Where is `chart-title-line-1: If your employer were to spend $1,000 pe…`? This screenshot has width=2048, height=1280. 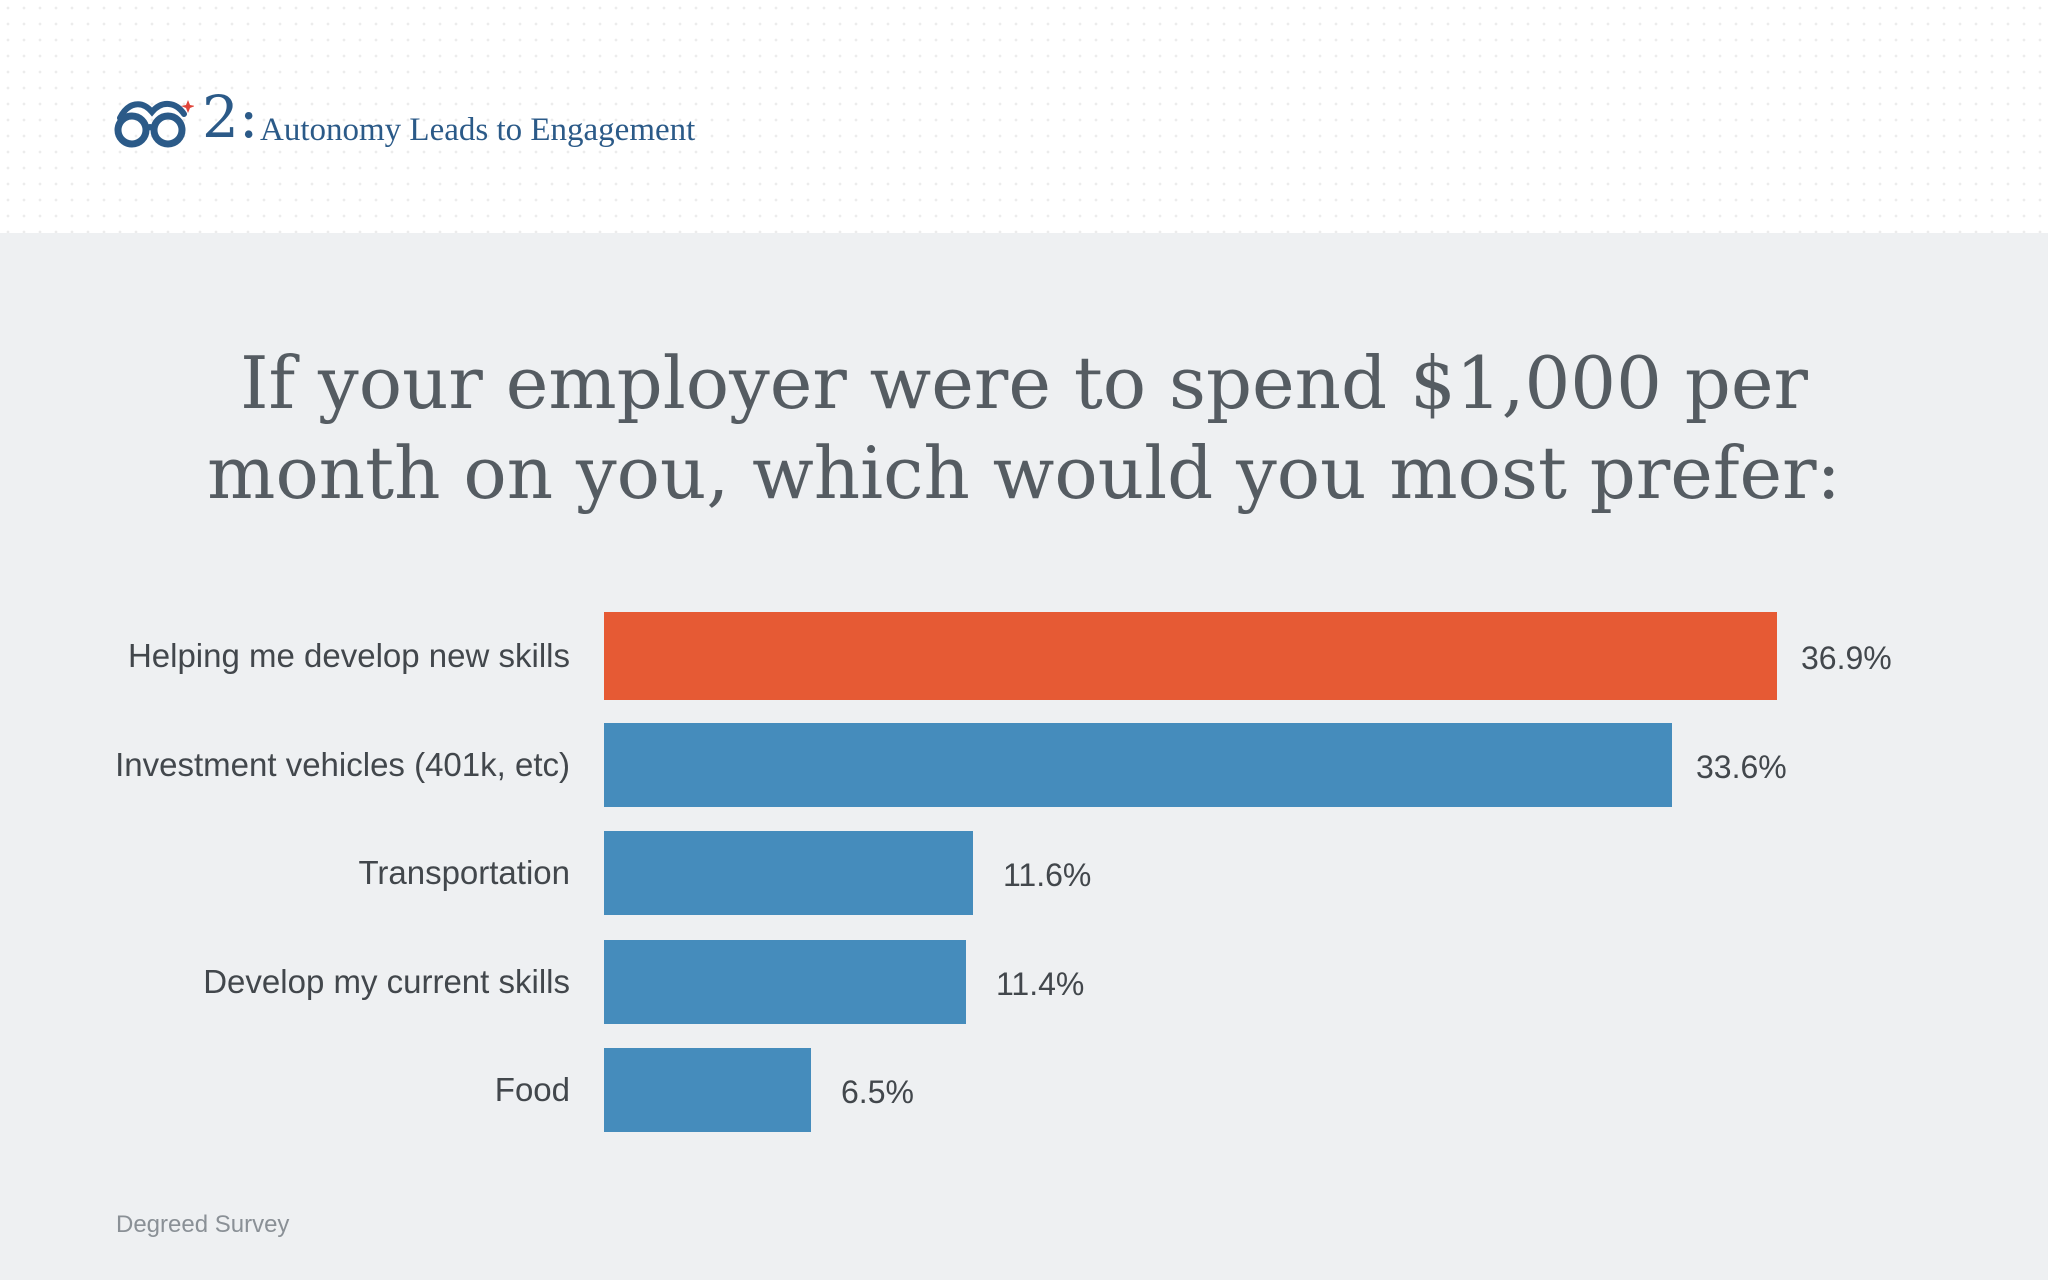
chart-title-line-1: If your employer were to spend $1,000 pe… is located at coordinates (1024, 383).